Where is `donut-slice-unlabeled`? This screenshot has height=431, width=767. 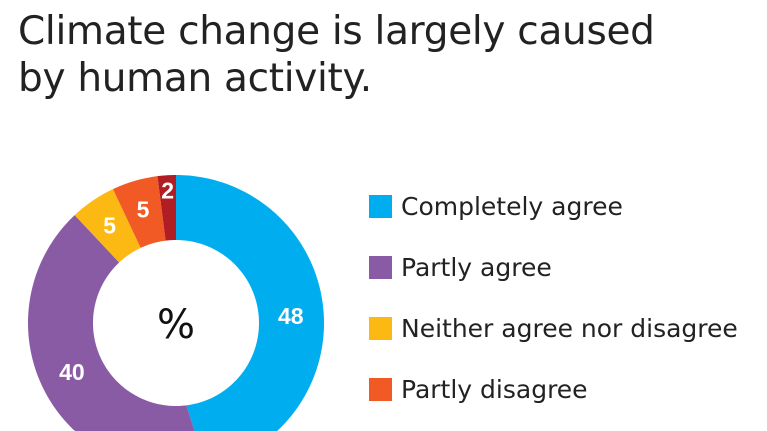 donut-slice-unlabeled is located at coordinates (166, 208).